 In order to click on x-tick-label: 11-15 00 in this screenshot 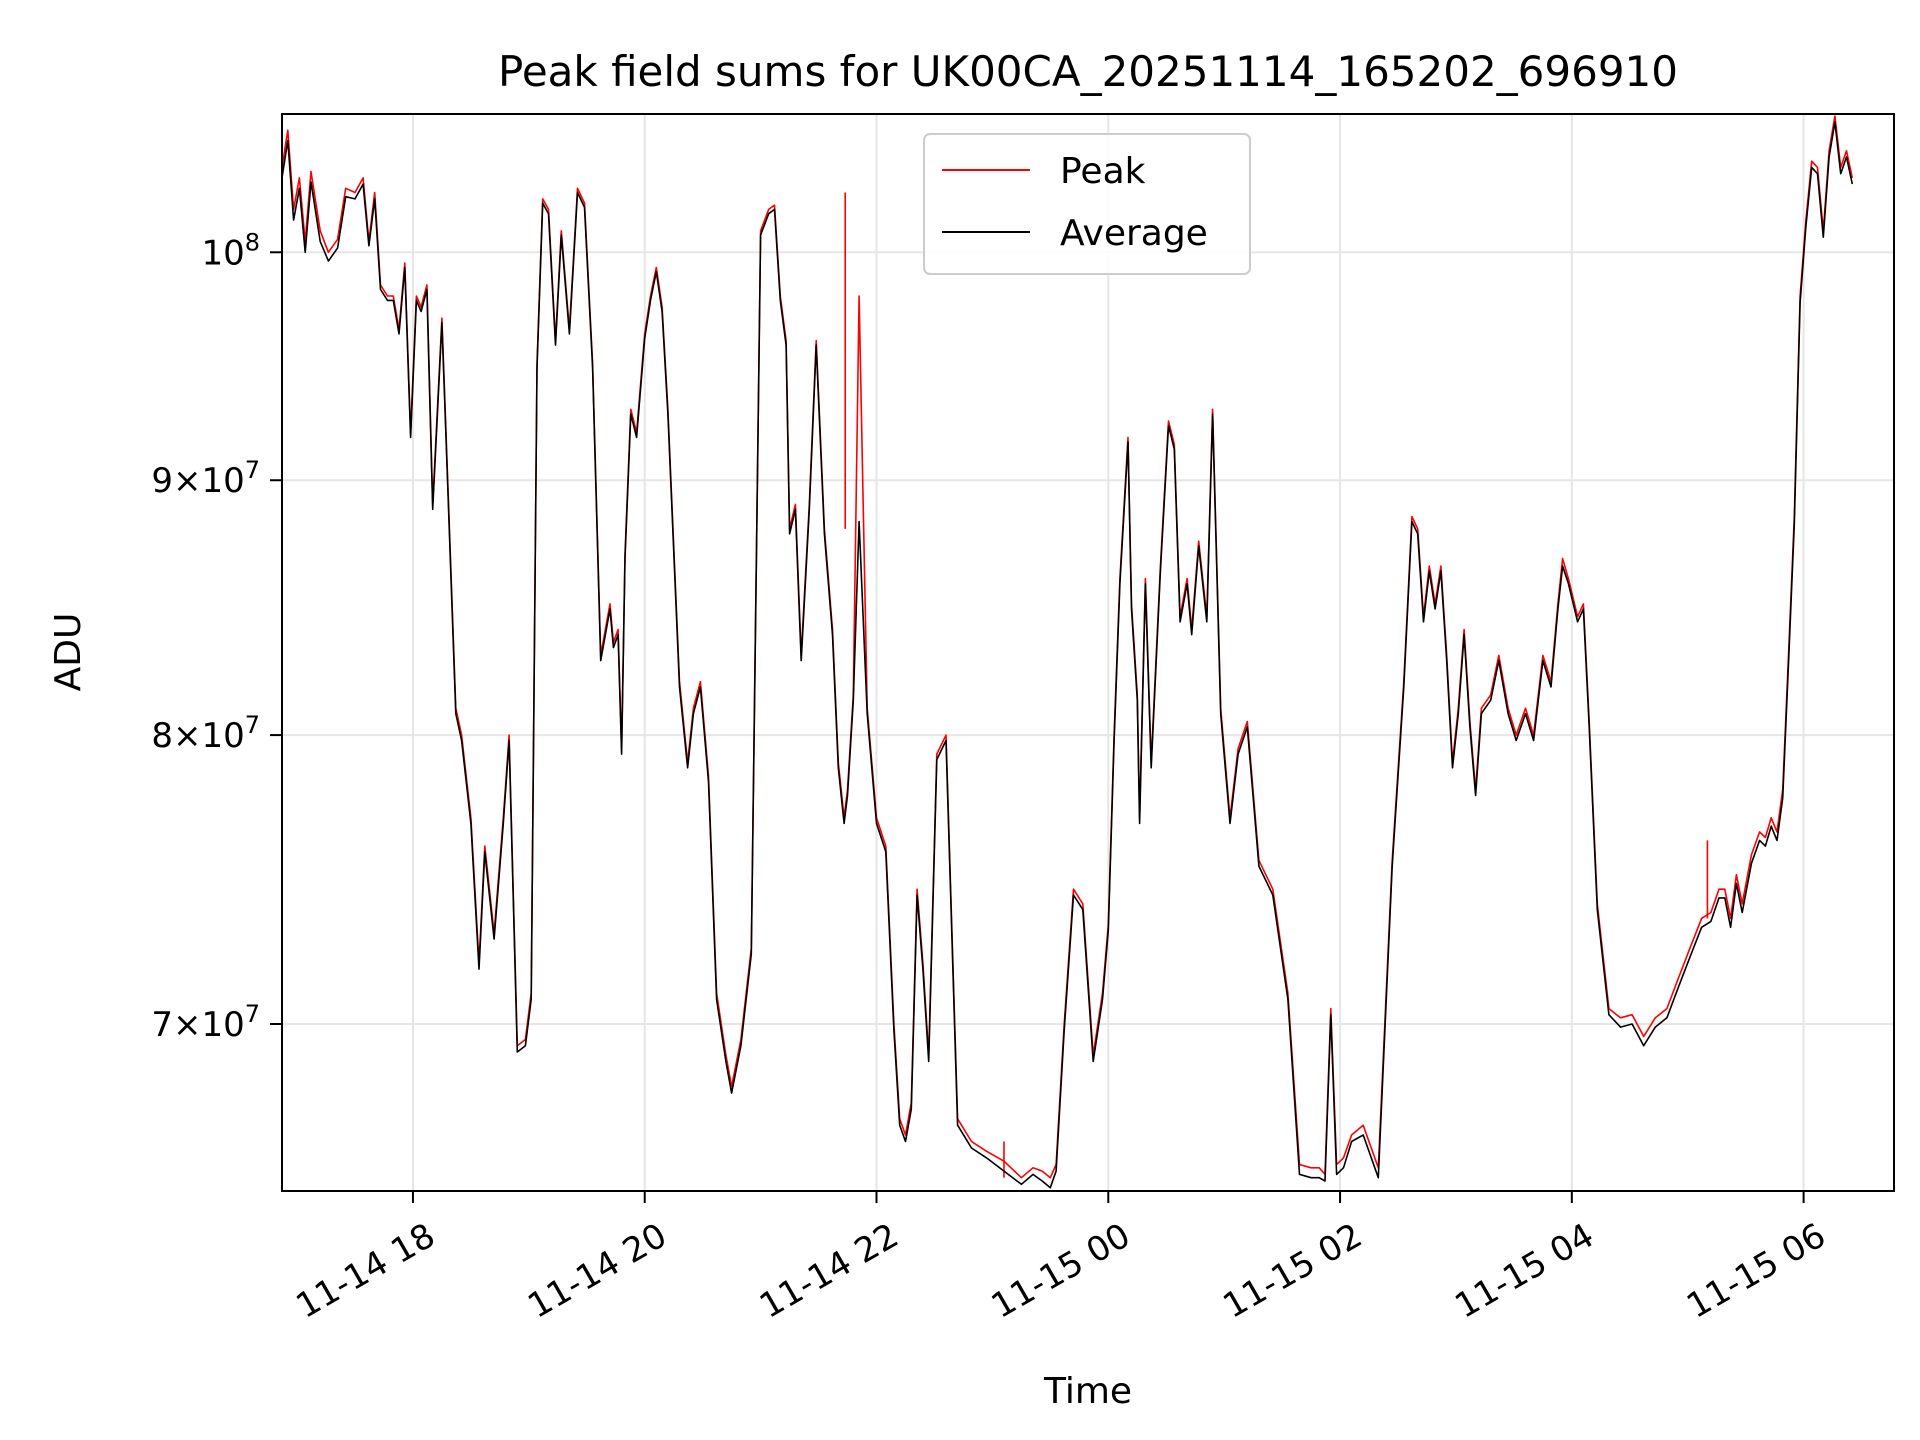, I will do `click(1061, 1271)`.